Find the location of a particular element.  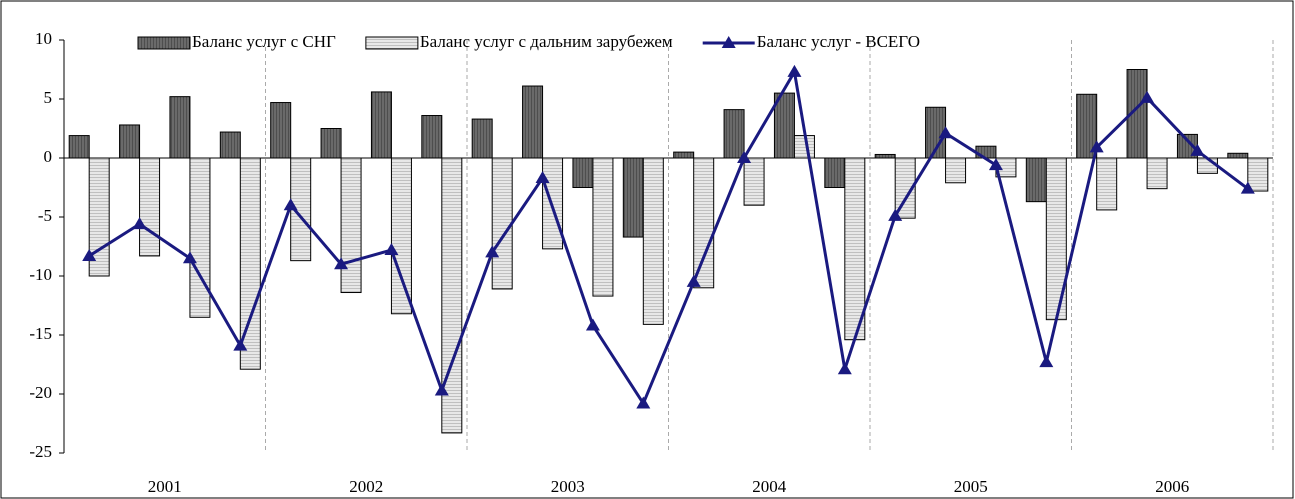

y-tick-label: -25 is located at coordinates (40, 451).